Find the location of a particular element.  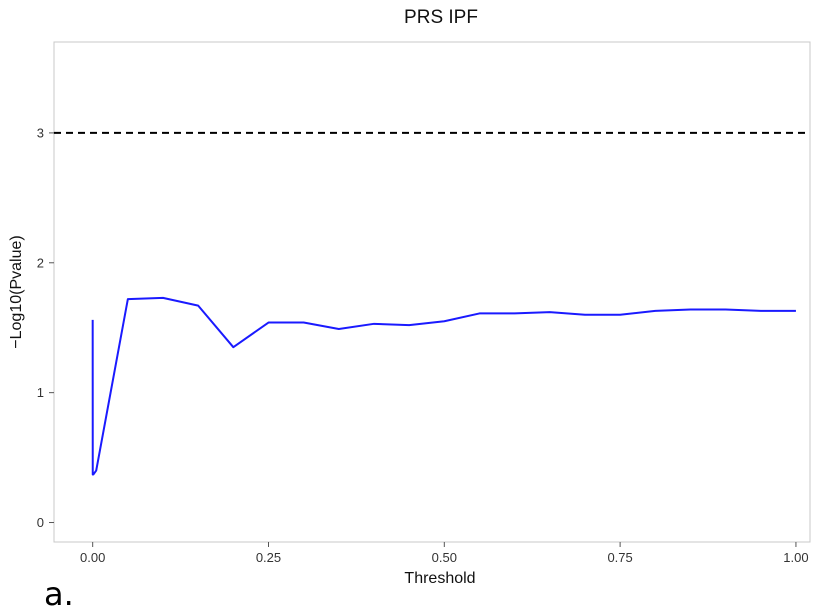

y-axis-label: −Log10(Pvalue) is located at coordinates (16, 291).